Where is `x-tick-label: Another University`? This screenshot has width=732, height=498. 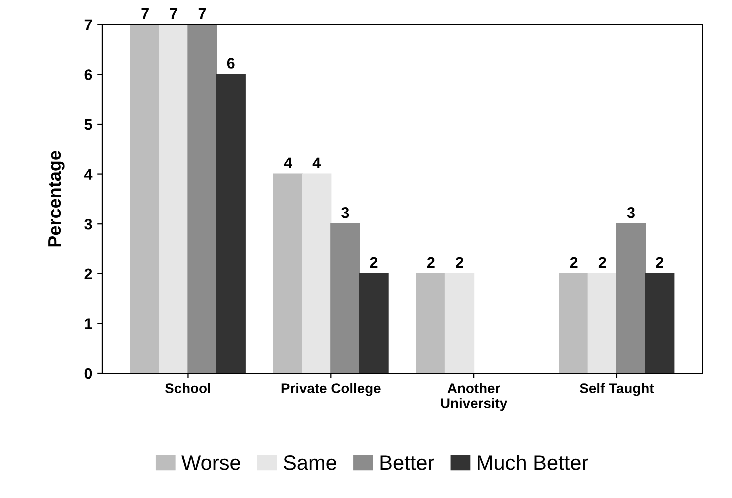
x-tick-label: Another University is located at coordinates (474, 397).